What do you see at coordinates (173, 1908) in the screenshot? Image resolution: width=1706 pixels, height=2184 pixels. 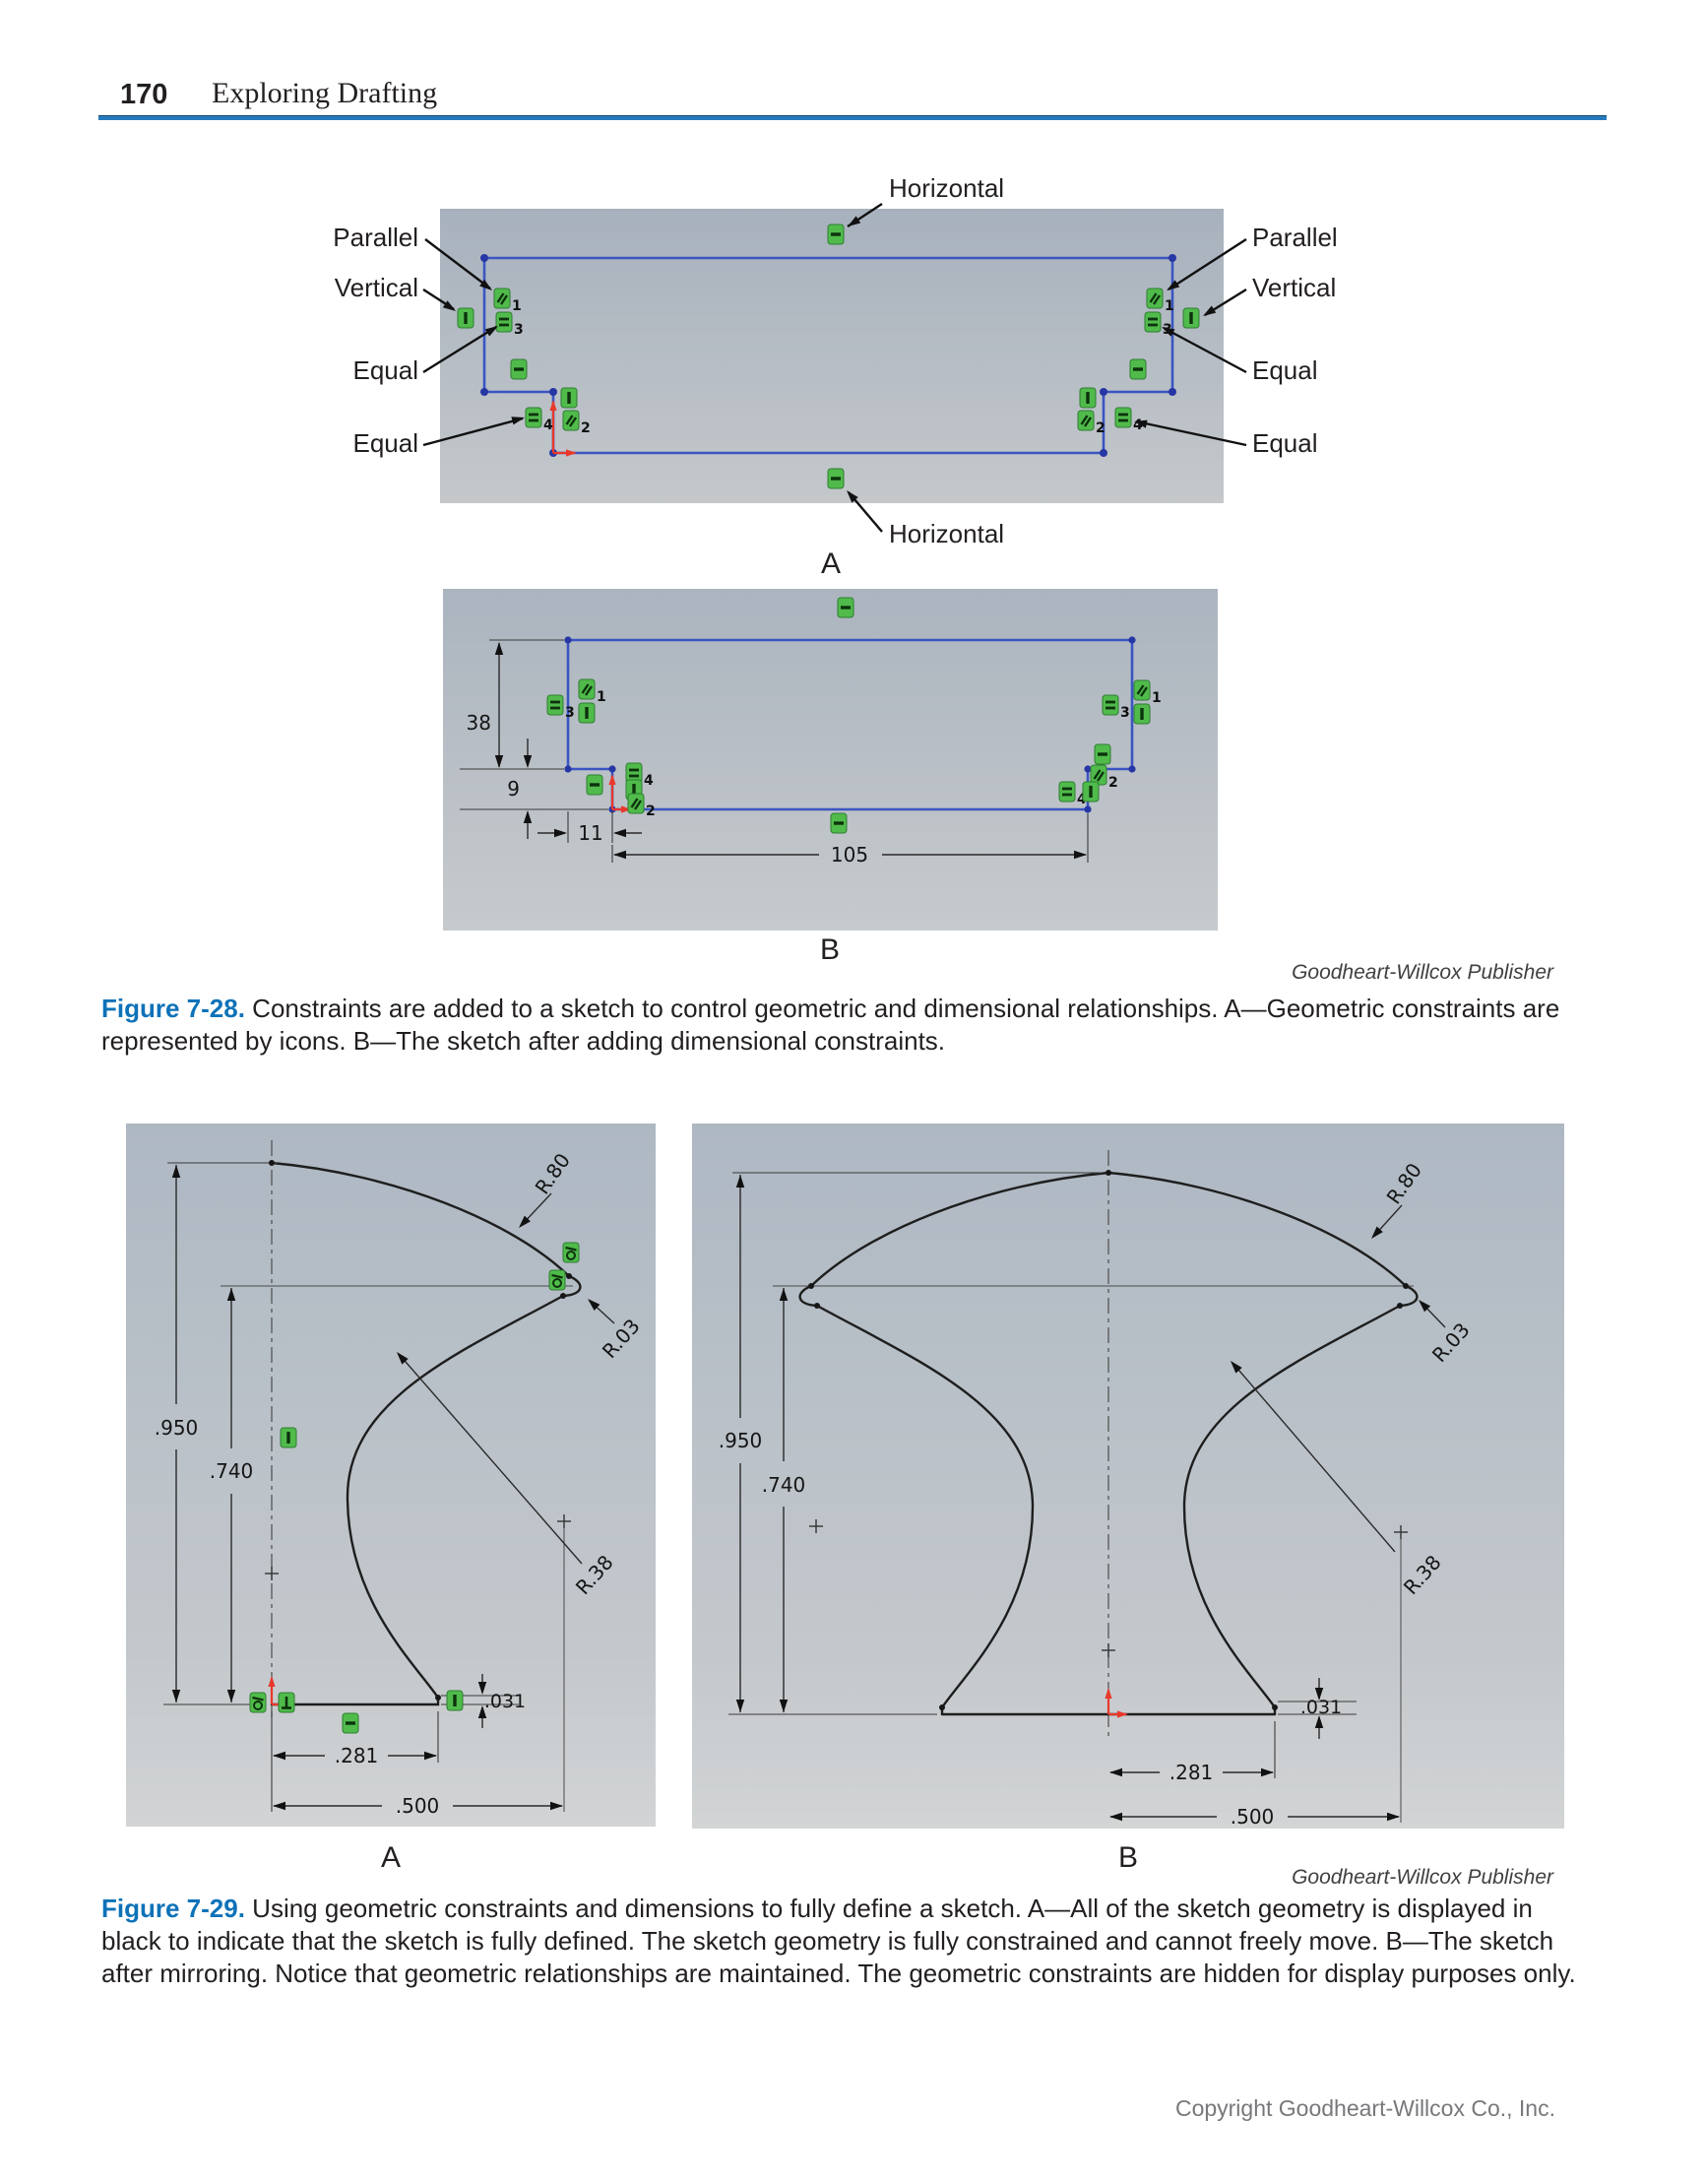 I see `figure-7-29-caption-label: Figure 7-29.` at bounding box center [173, 1908].